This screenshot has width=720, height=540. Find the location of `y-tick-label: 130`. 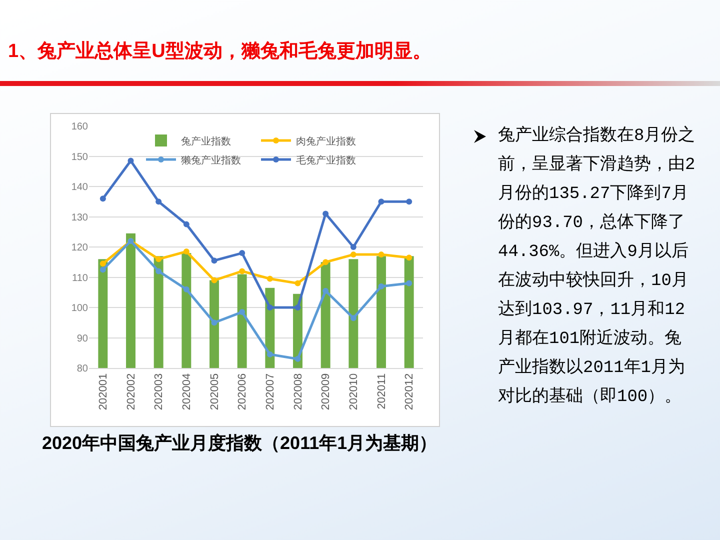

y-tick-label: 130 is located at coordinates (79, 218).